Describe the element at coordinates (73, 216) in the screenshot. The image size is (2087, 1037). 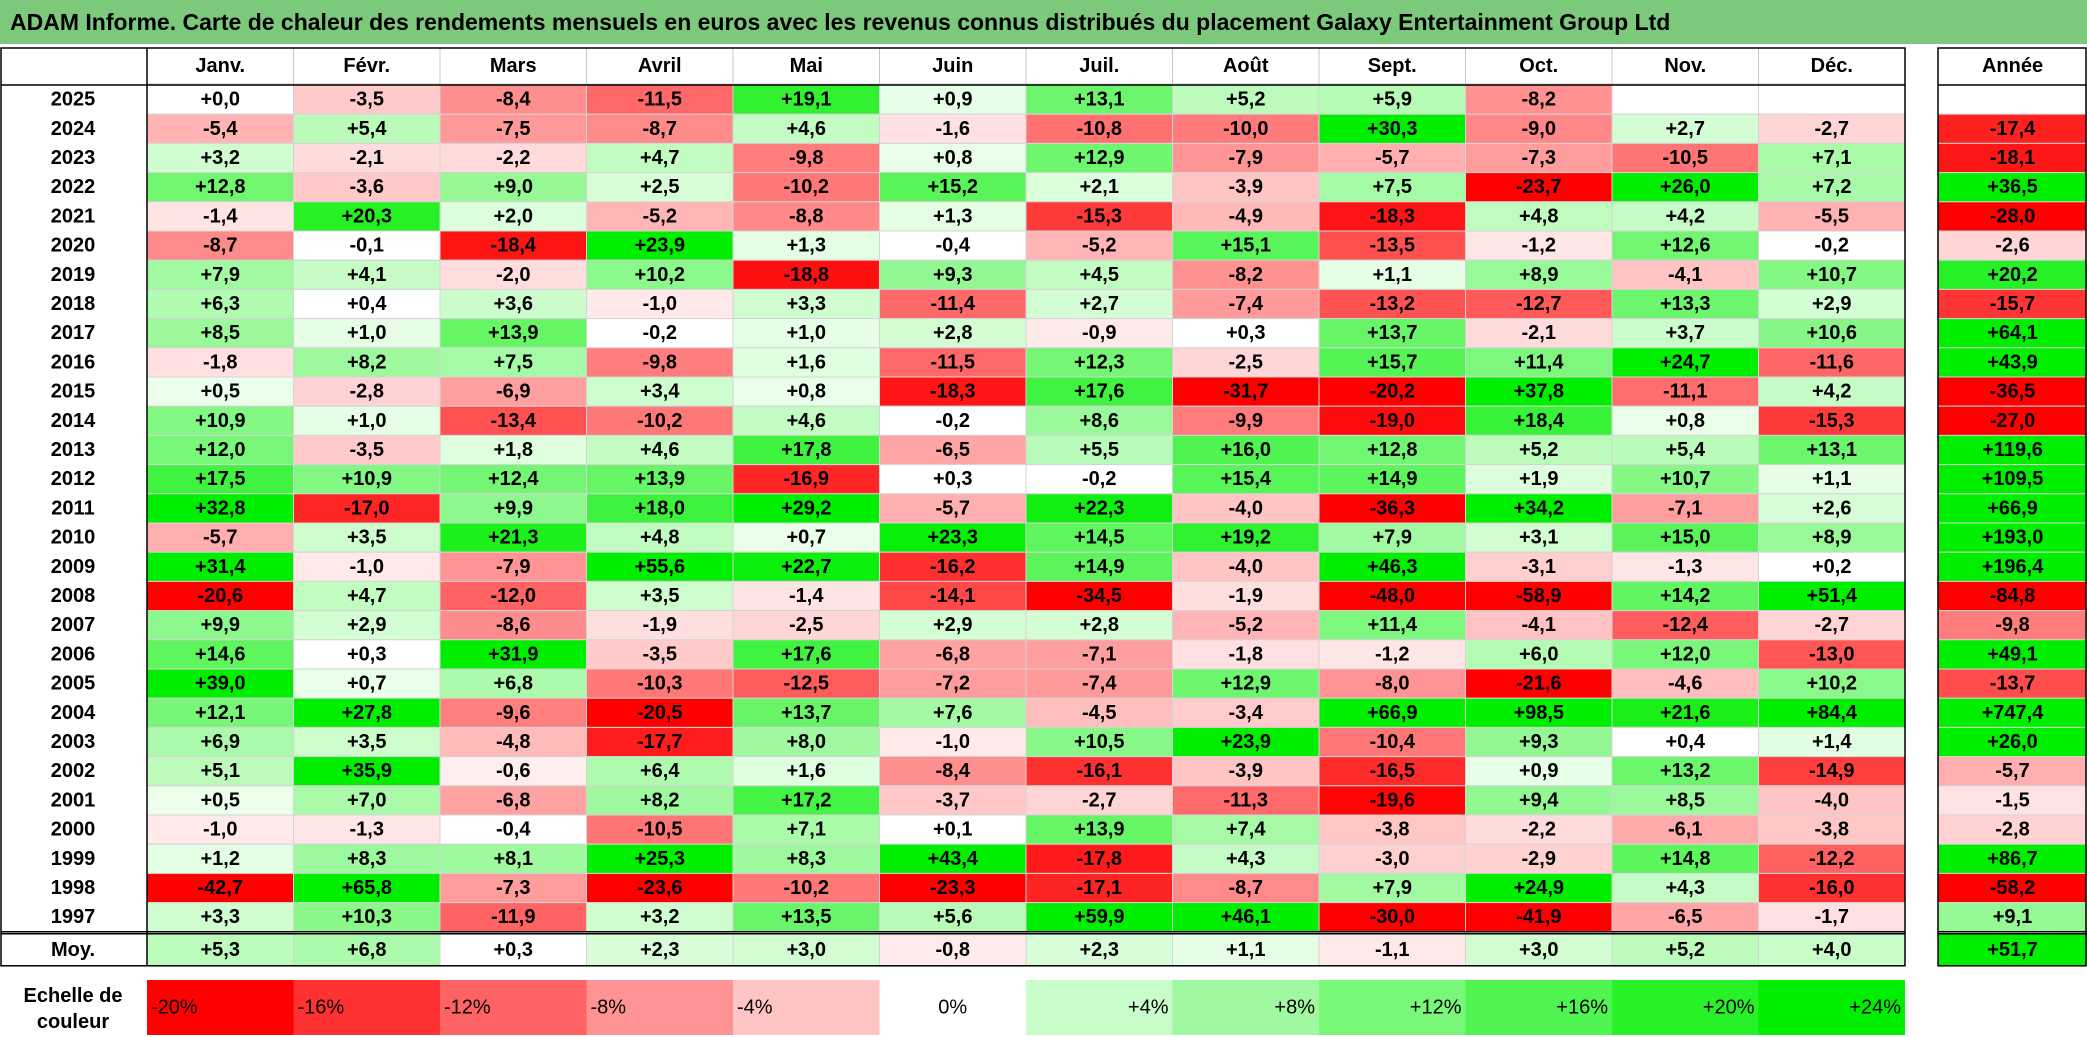
I see `year-label: 2021` at that location.